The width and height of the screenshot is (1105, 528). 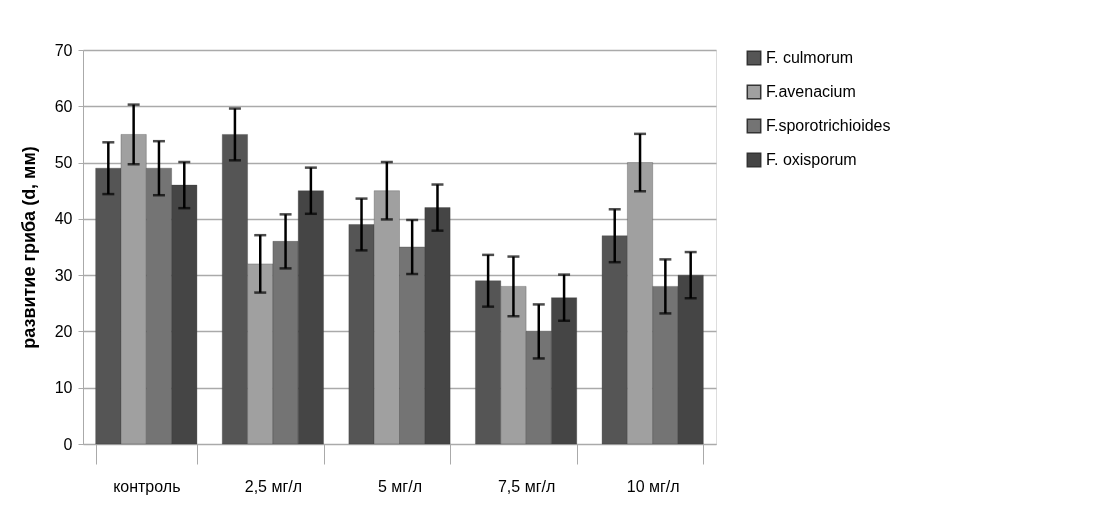 What do you see at coordinates (63, 275) in the screenshot?
I see `y-tick-label: 30` at bounding box center [63, 275].